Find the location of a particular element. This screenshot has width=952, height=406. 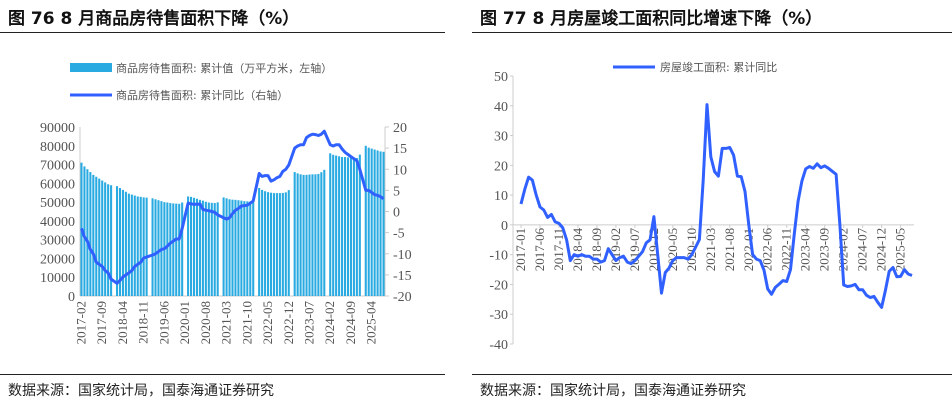

y-left-tick-label: 80000 is located at coordinates (57, 147).